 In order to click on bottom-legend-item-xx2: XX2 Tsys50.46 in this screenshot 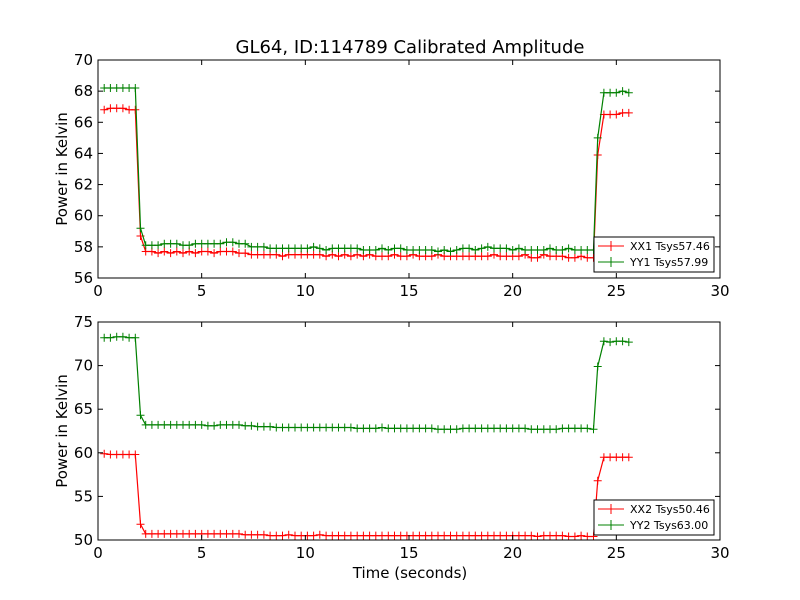, I will do `click(654, 509)`.